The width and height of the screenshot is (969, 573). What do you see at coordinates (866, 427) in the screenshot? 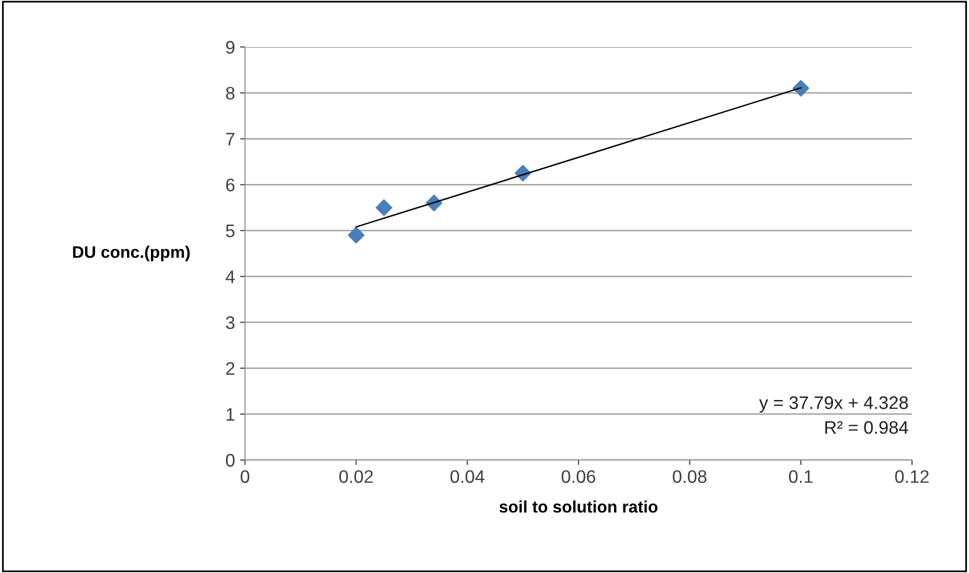
I see `annotation: R² = 0.984` at bounding box center [866, 427].